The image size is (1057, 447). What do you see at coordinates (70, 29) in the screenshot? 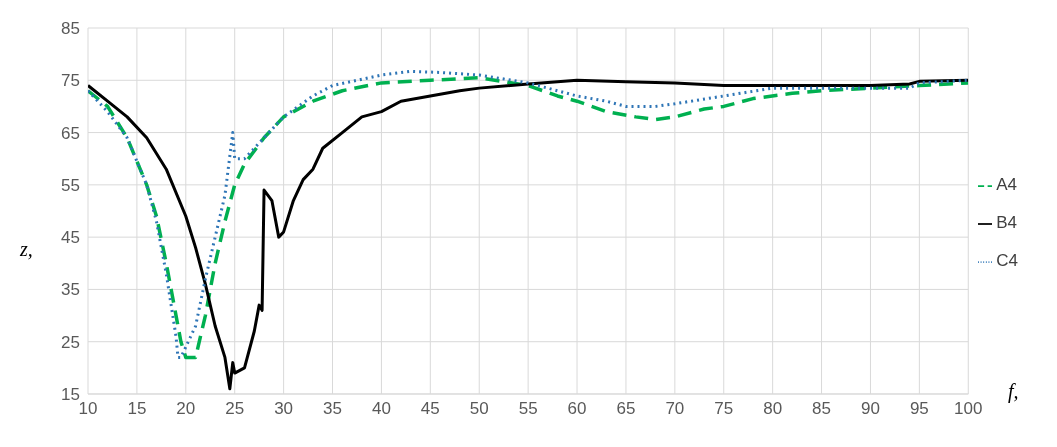
I see `y-tick-label: 85` at bounding box center [70, 29].